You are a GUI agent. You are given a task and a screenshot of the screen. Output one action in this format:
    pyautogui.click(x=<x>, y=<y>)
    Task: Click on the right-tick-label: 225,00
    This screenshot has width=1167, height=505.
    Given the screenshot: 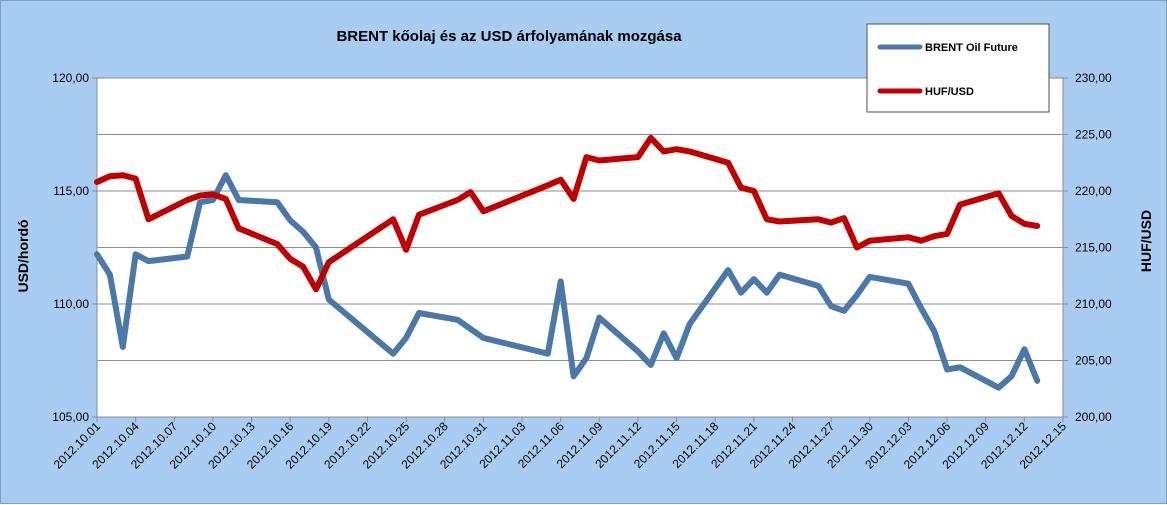 What is the action you would take?
    pyautogui.click(x=1093, y=135)
    